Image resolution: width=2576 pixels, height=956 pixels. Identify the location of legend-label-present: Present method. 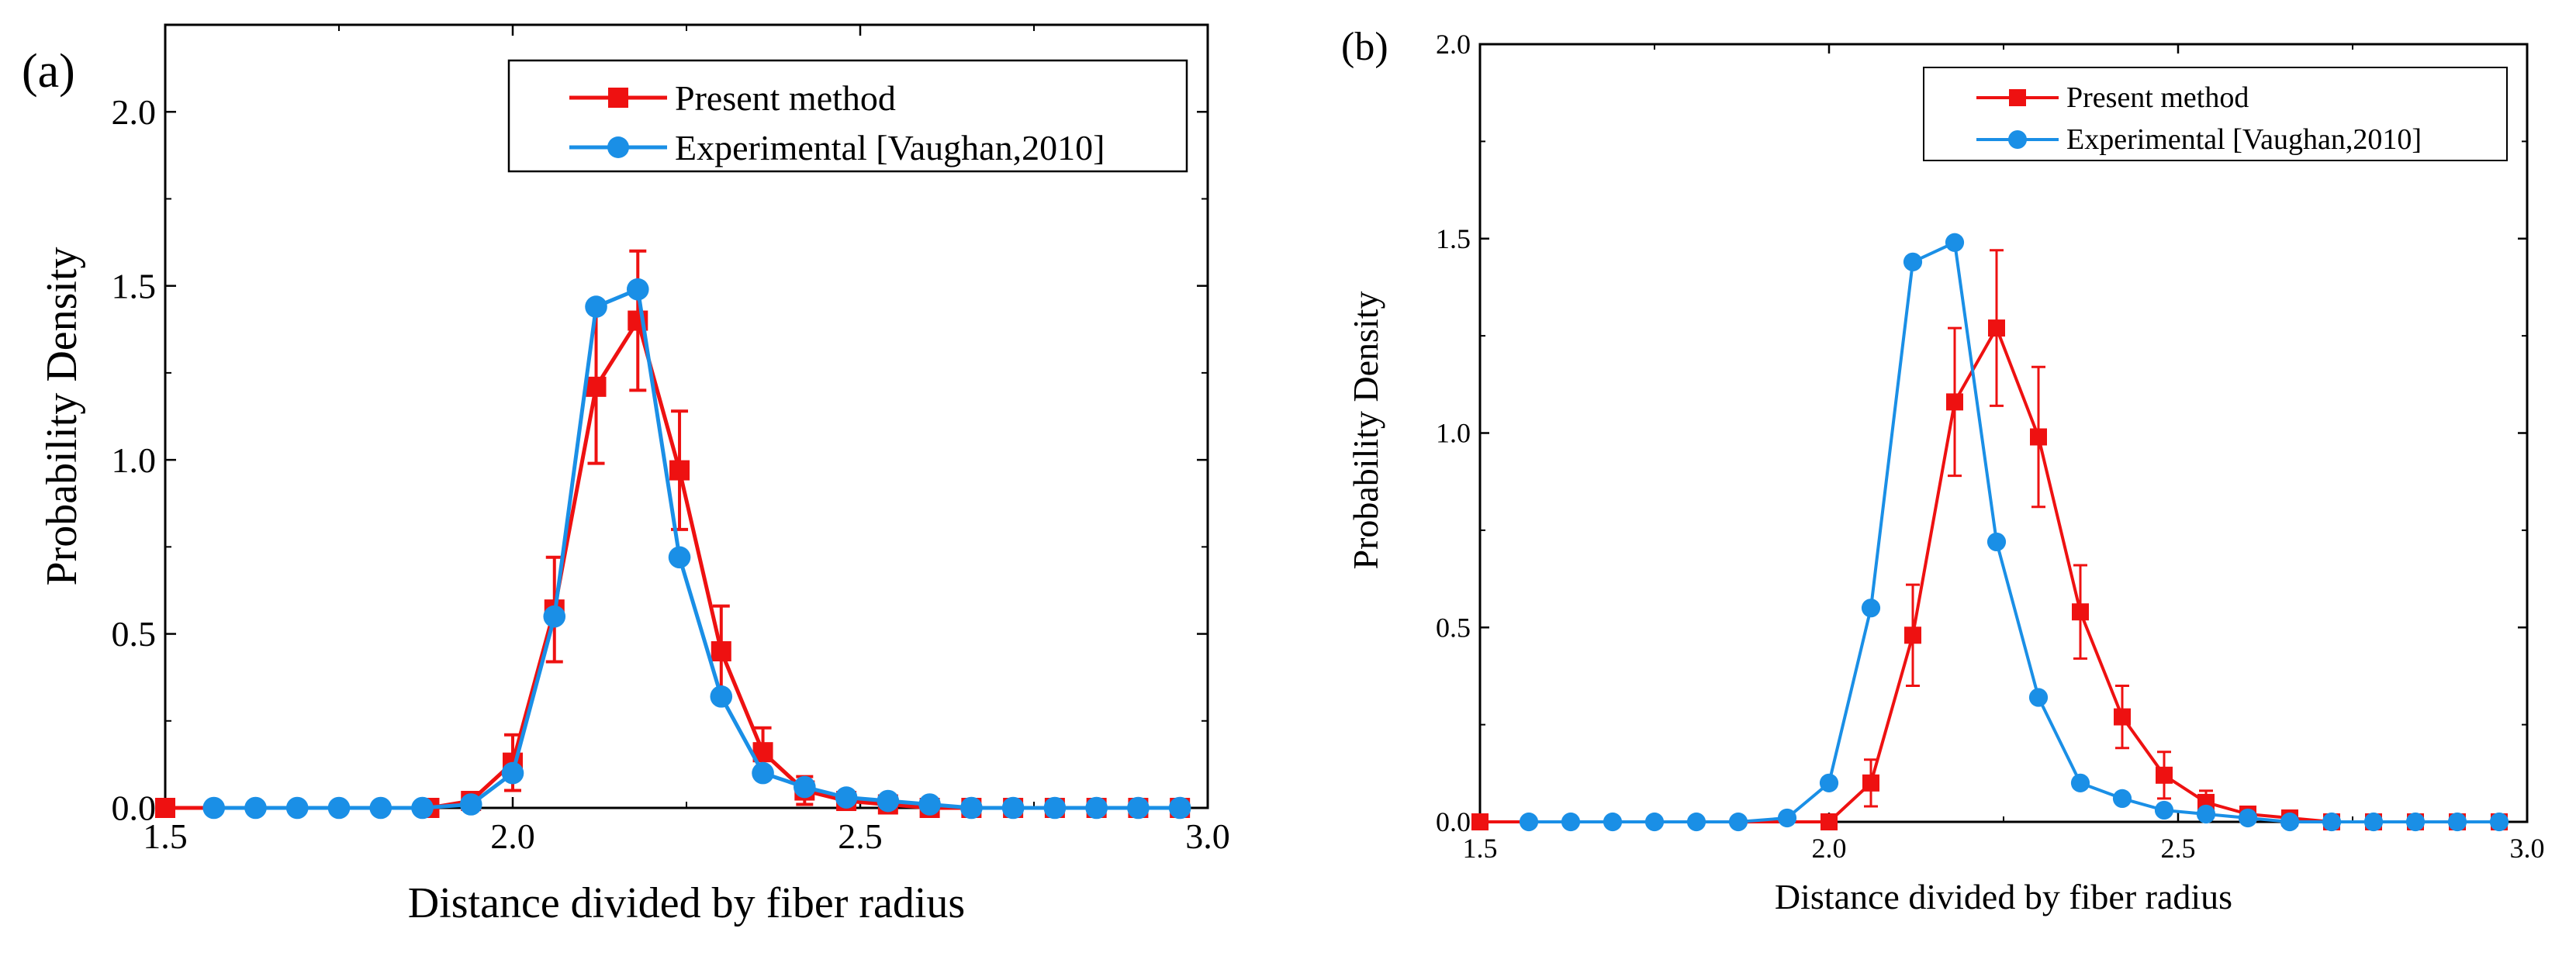
(2157, 97).